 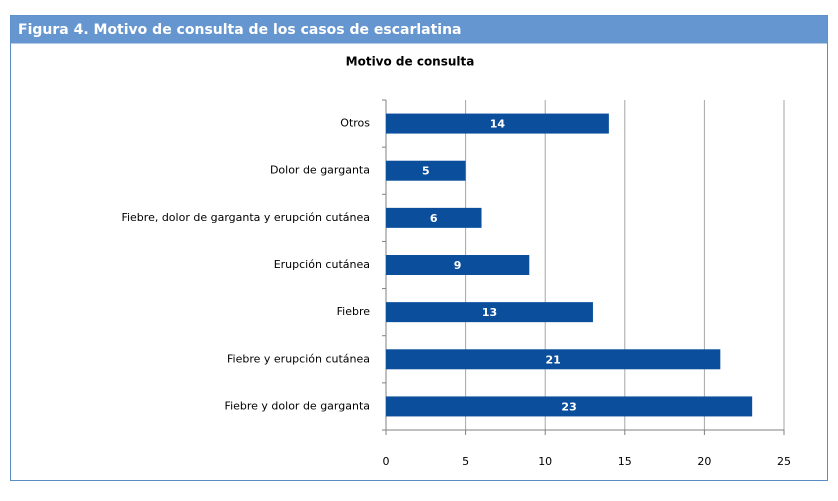 I want to click on x-tick-label: 15, so click(x=625, y=461).